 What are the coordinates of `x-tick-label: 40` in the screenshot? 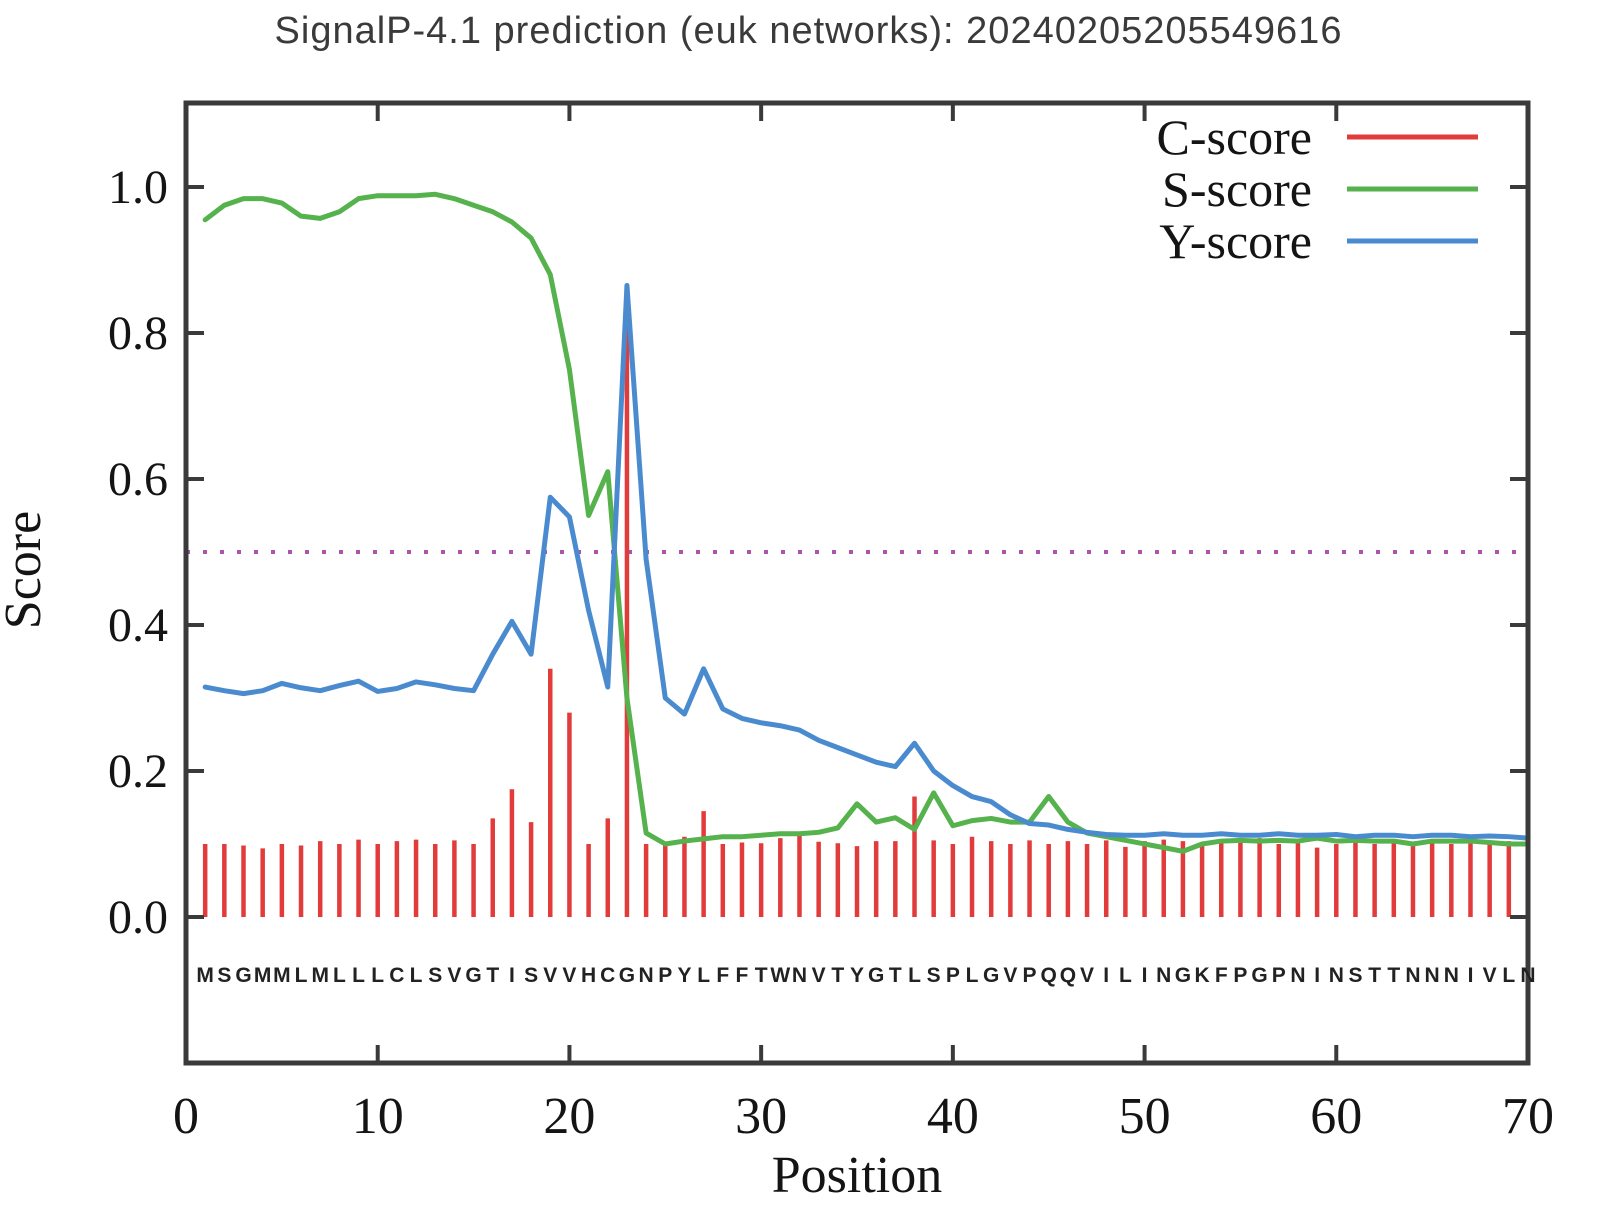 It's located at (953, 1116).